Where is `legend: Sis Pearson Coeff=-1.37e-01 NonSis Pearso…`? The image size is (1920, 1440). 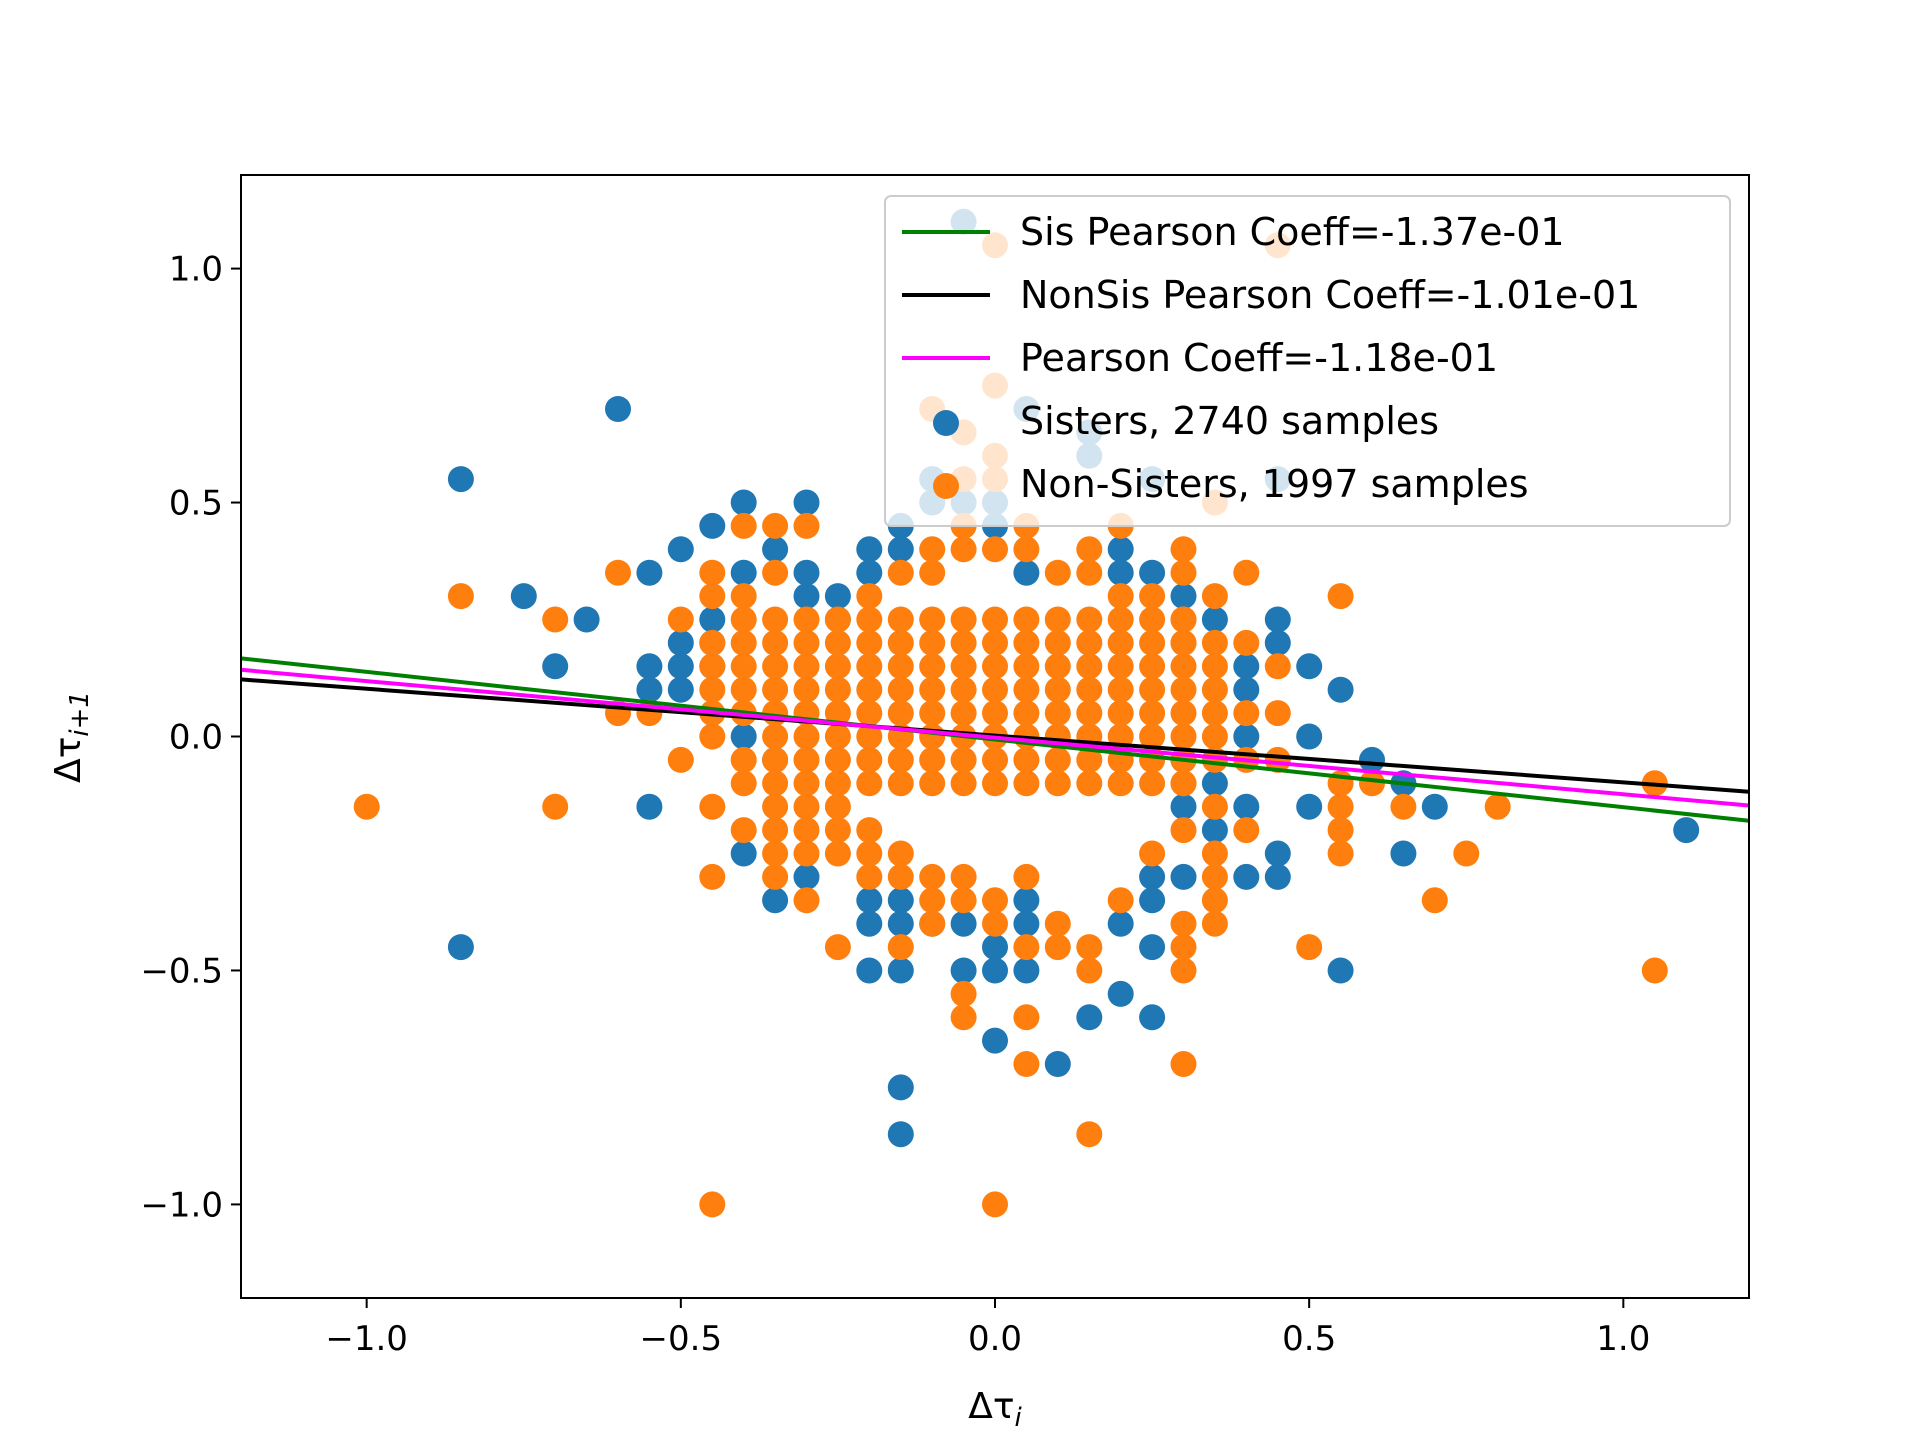
legend: Sis Pearson Coeff=-1.37e-01 NonSis Pearso… is located at coordinates (1307, 361).